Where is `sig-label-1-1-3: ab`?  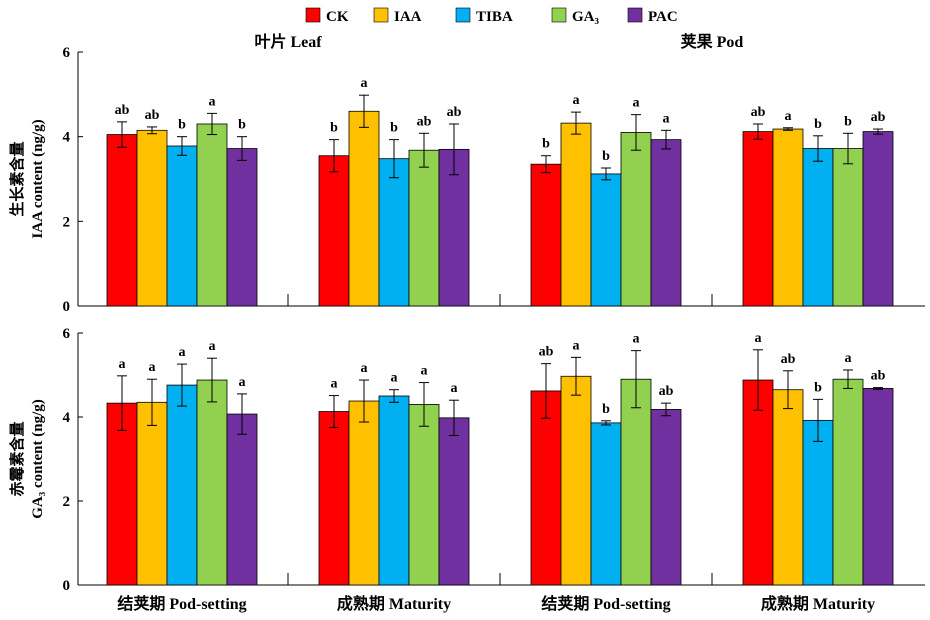 sig-label-1-1-3: ab is located at coordinates (788, 359).